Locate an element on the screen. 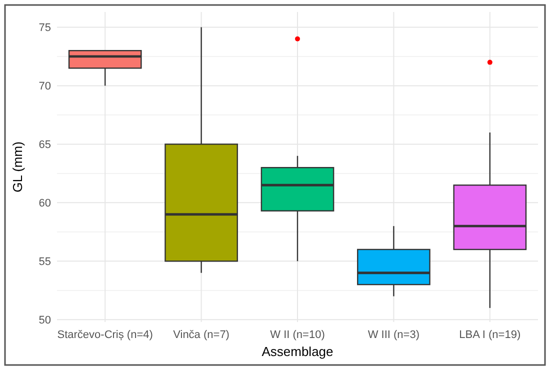 This screenshot has width=550, height=370. x-tick-label: Vinča (n=7) is located at coordinates (201, 335).